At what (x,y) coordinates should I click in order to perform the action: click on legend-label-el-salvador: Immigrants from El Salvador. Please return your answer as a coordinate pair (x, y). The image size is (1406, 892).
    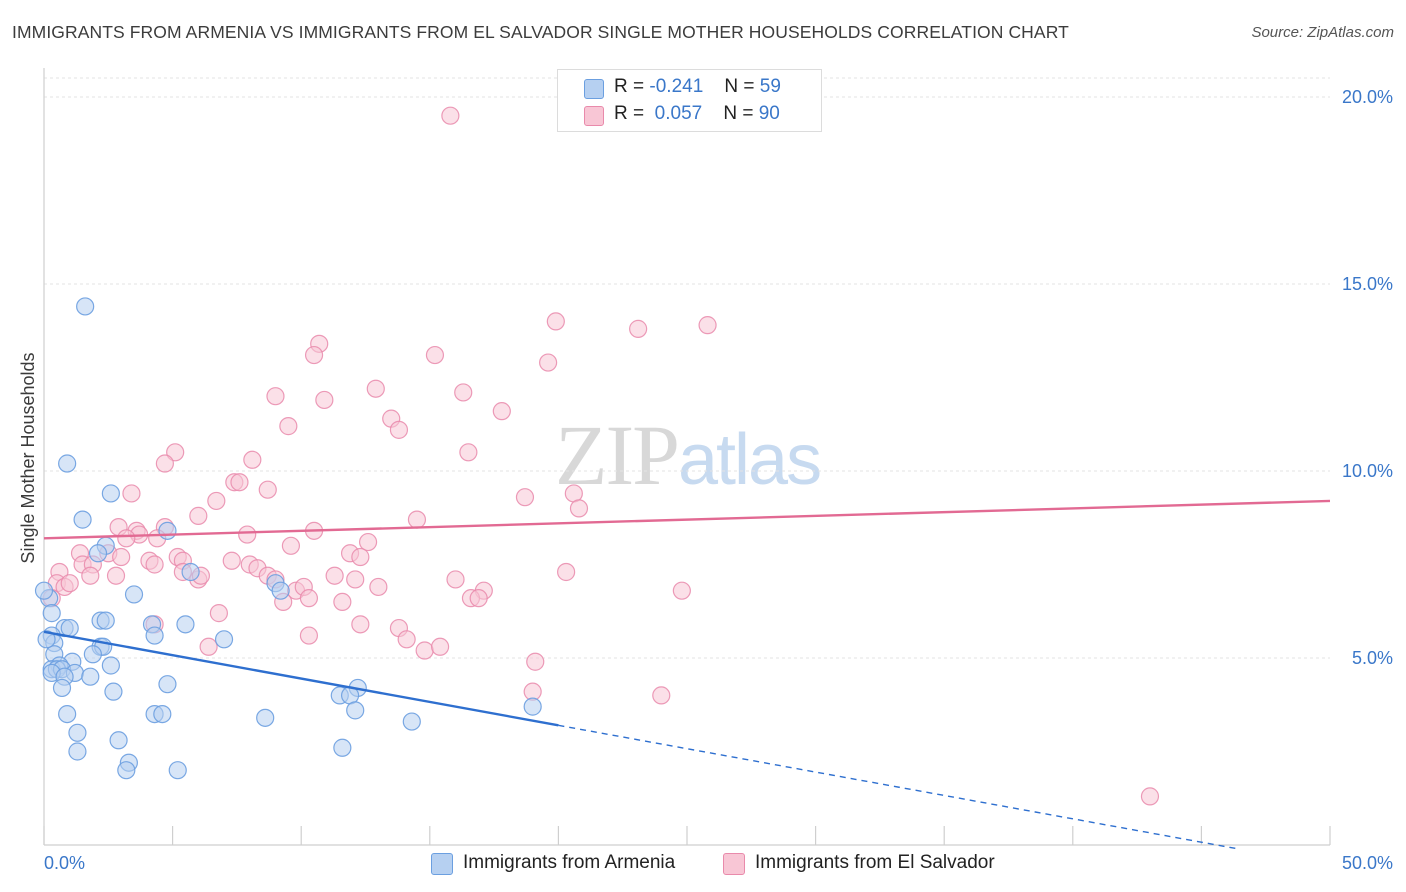
    Looking at the image, I should click on (875, 862).